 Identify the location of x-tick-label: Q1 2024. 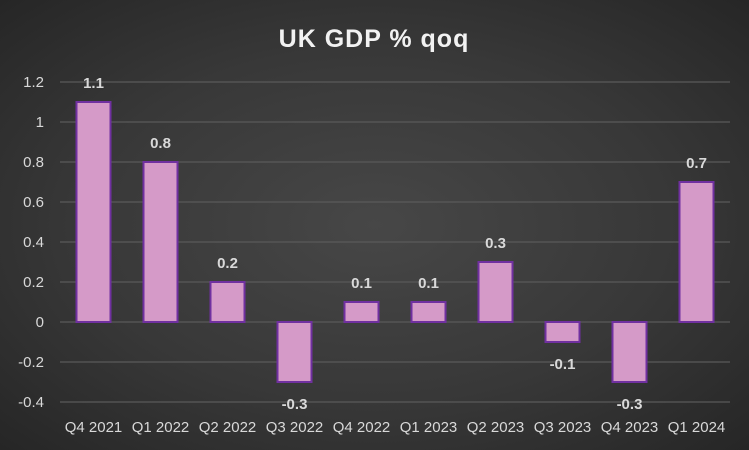
(697, 427).